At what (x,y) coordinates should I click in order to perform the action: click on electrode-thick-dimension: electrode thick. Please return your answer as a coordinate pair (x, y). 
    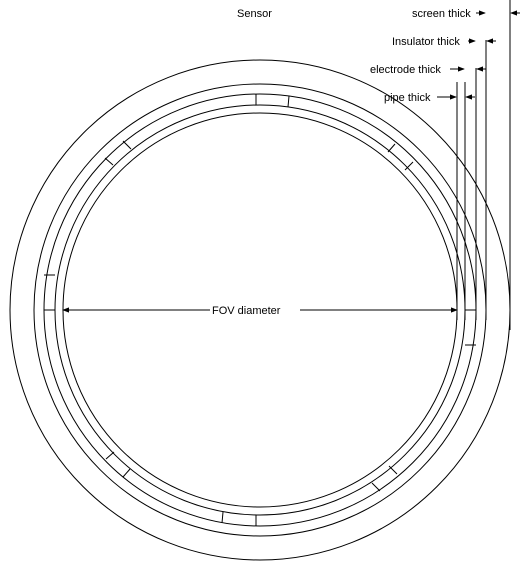
    Looking at the image, I should click on (428, 70).